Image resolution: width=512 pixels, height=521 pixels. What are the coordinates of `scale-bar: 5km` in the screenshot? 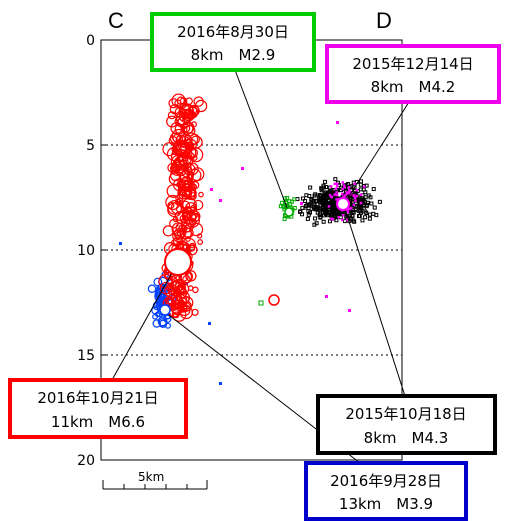 It's located at (155, 480).